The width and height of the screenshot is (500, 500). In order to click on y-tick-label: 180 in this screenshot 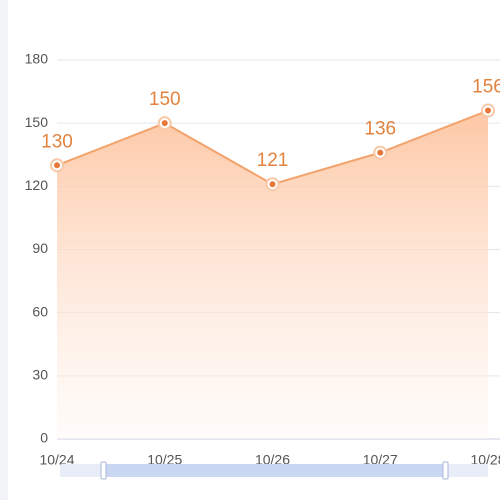, I will do `click(37, 59)`.